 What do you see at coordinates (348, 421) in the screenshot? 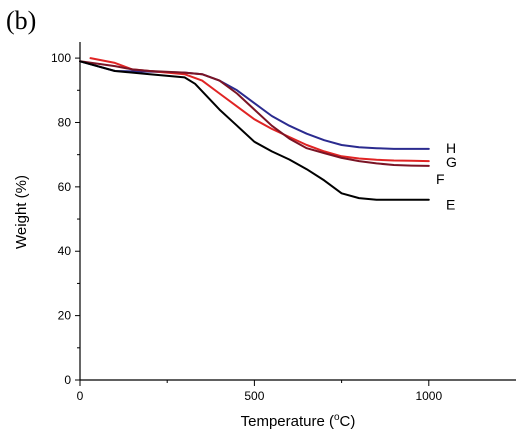
I see `x-axis-label-unit: C)` at bounding box center [348, 421].